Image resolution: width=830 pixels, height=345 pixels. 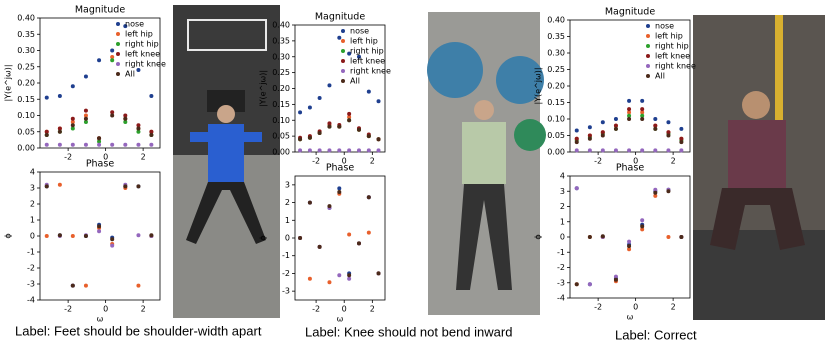 I want to click on chart-title: Phase, so click(x=100, y=164).